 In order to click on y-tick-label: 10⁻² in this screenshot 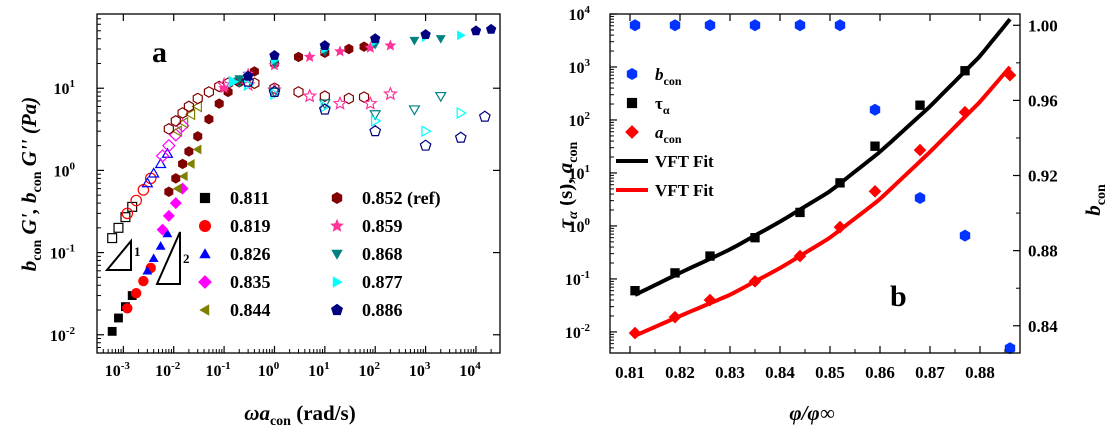, I will do `click(63, 335)`.